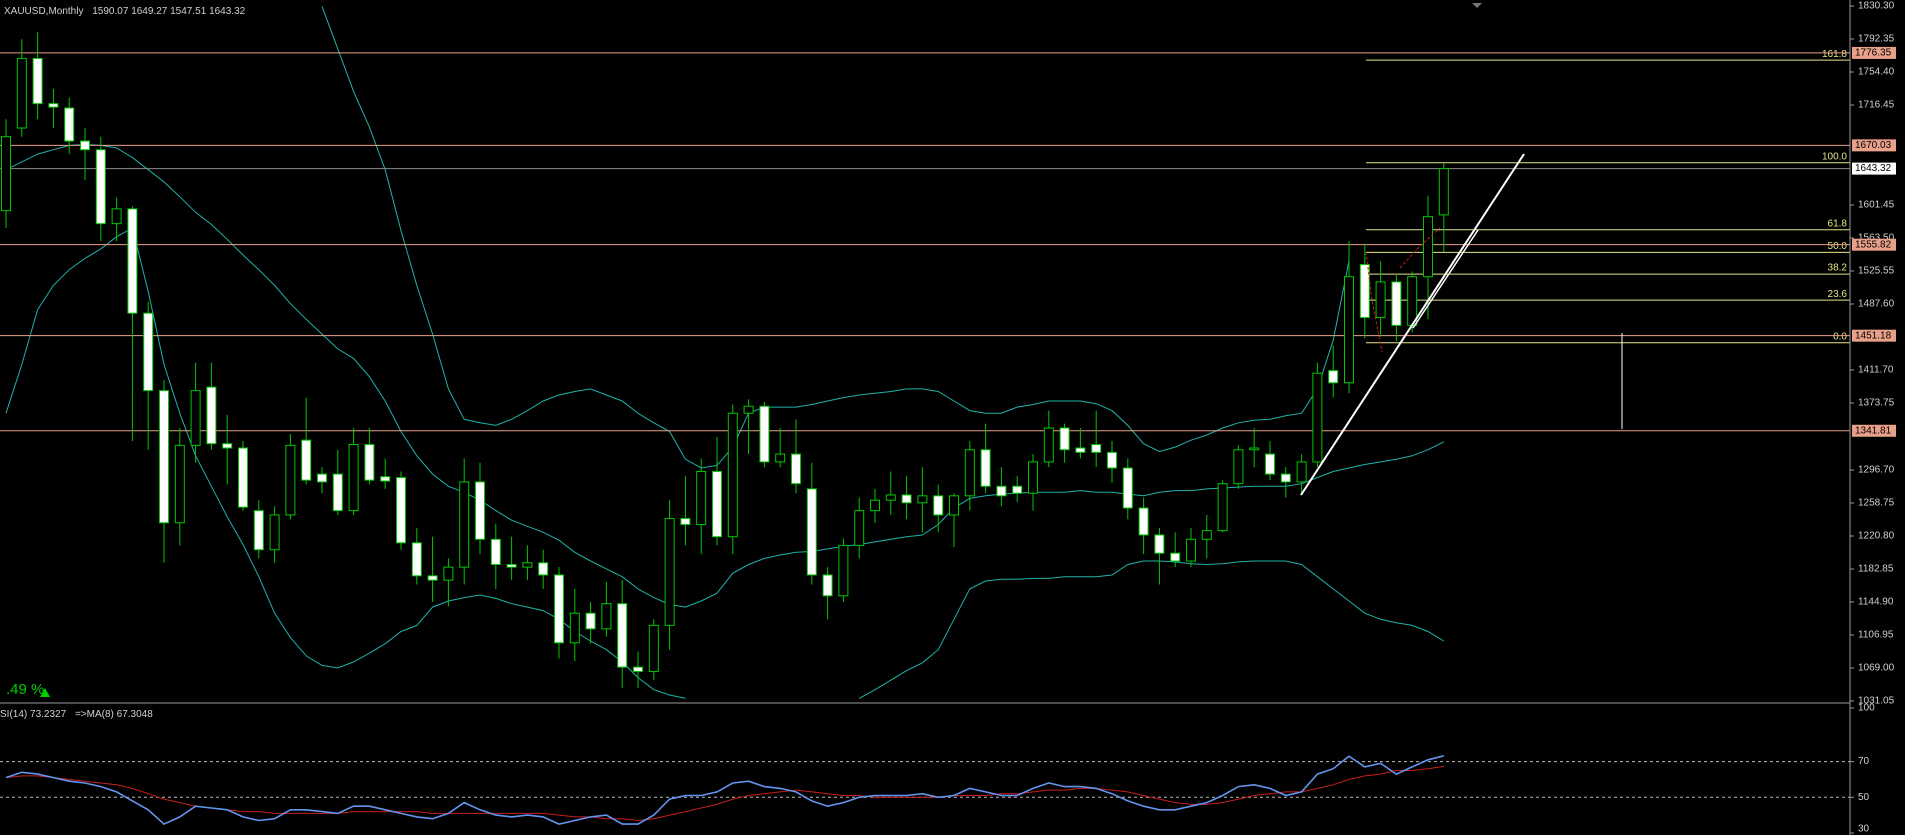 The width and height of the screenshot is (1905, 835). I want to click on y-tick-label: 1563.50, so click(1876, 238).